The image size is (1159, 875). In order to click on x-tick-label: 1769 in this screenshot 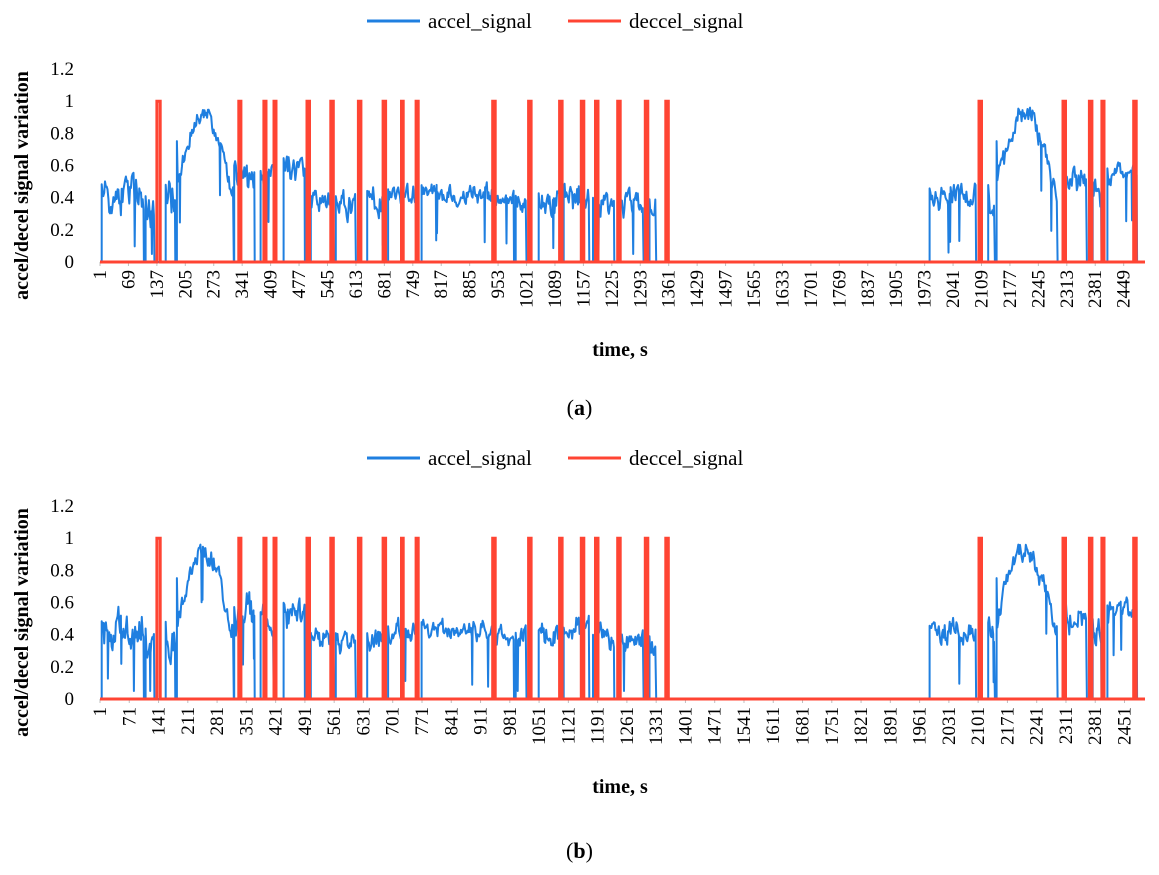, I will do `click(839, 289)`.